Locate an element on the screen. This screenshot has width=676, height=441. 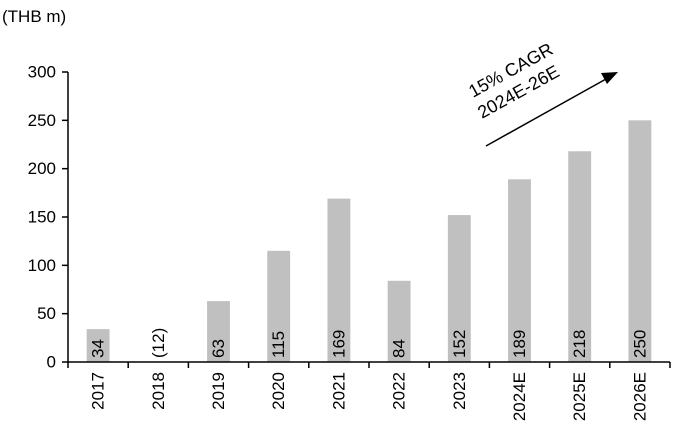
x-tick-label-2021: 2021 is located at coordinates (338, 391).